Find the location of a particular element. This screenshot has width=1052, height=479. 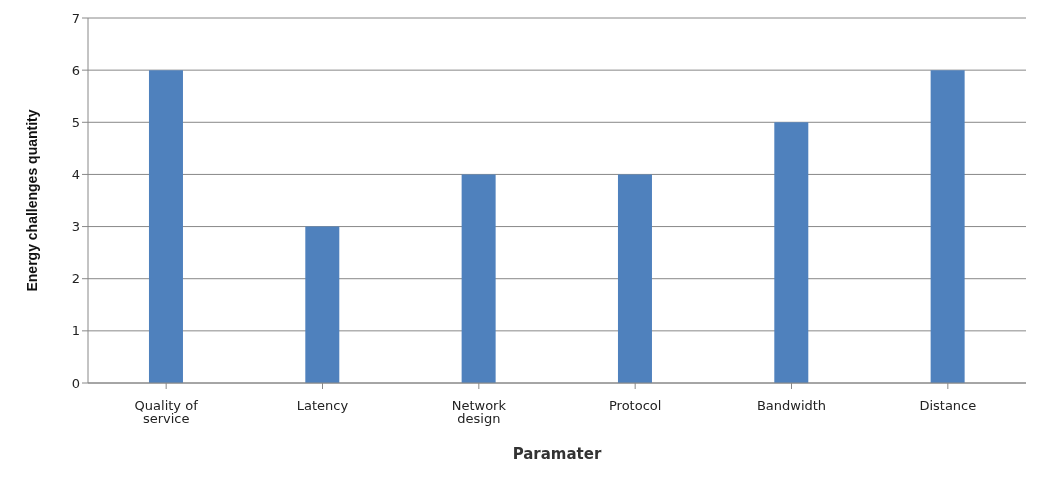

y-tick-label: 2 is located at coordinates (75, 279).